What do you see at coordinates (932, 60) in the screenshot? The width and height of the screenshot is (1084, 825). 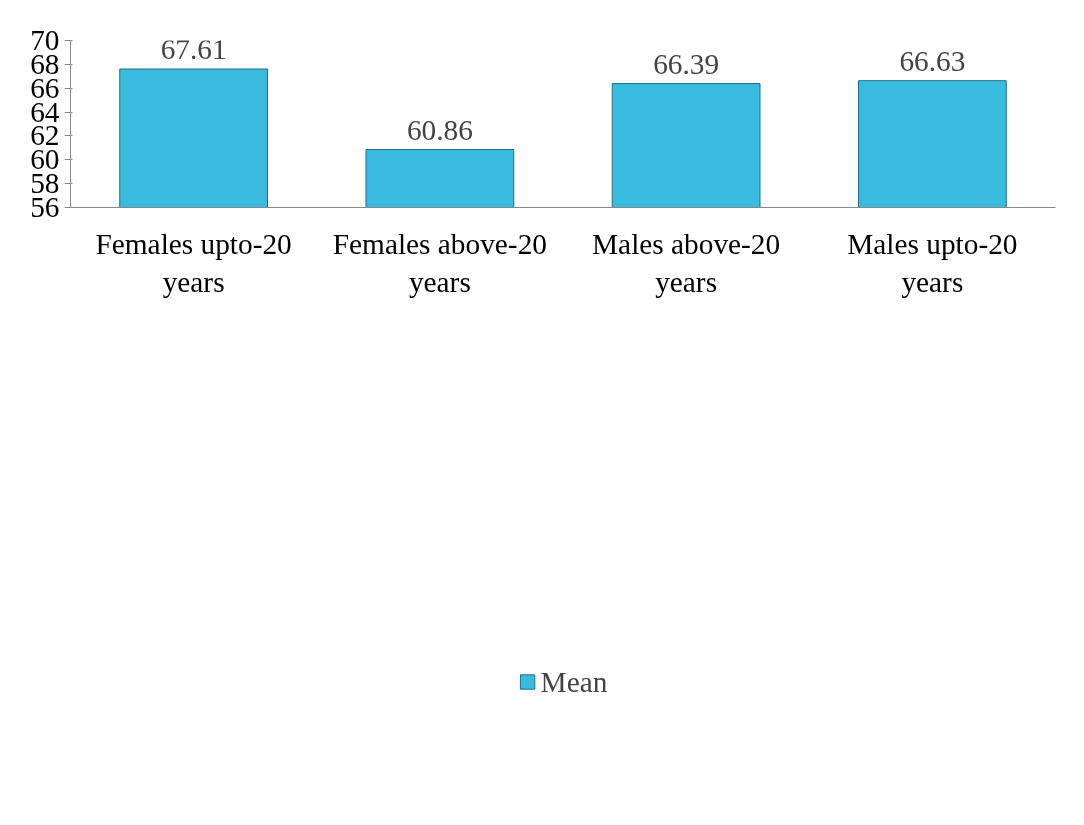 I see `data-label: 66.63` at bounding box center [932, 60].